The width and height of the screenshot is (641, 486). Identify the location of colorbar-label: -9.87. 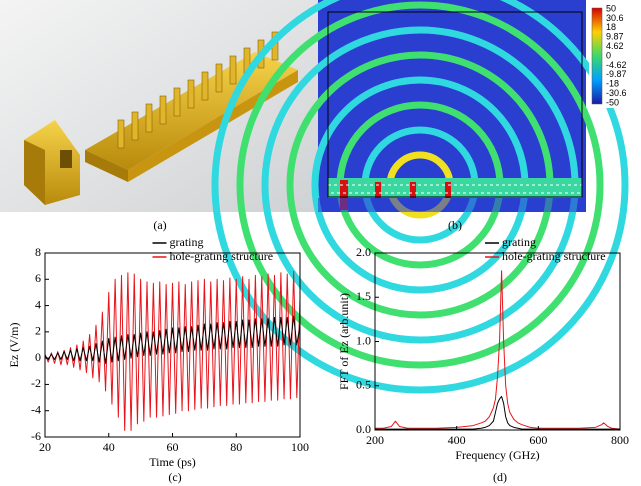
(616, 74).